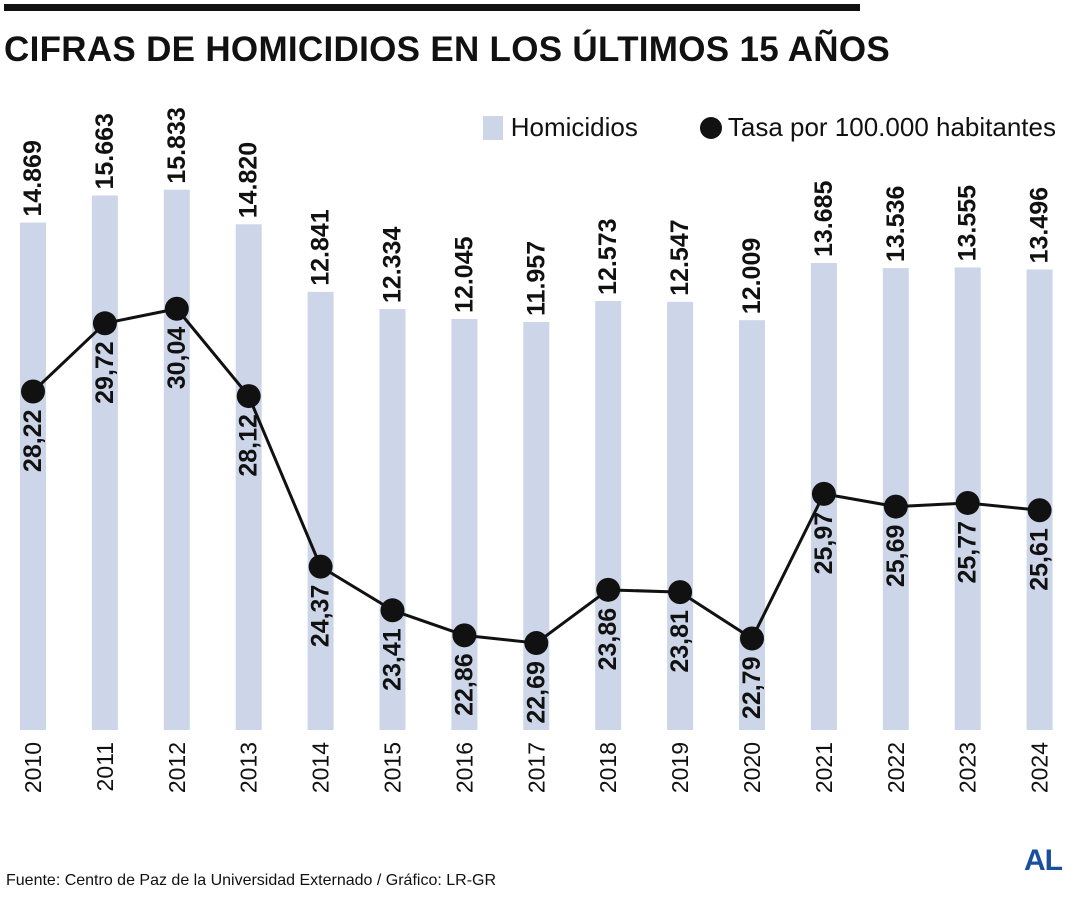  What do you see at coordinates (249, 445) in the screenshot?
I see `rate-value-label-2013: 28,12` at bounding box center [249, 445].